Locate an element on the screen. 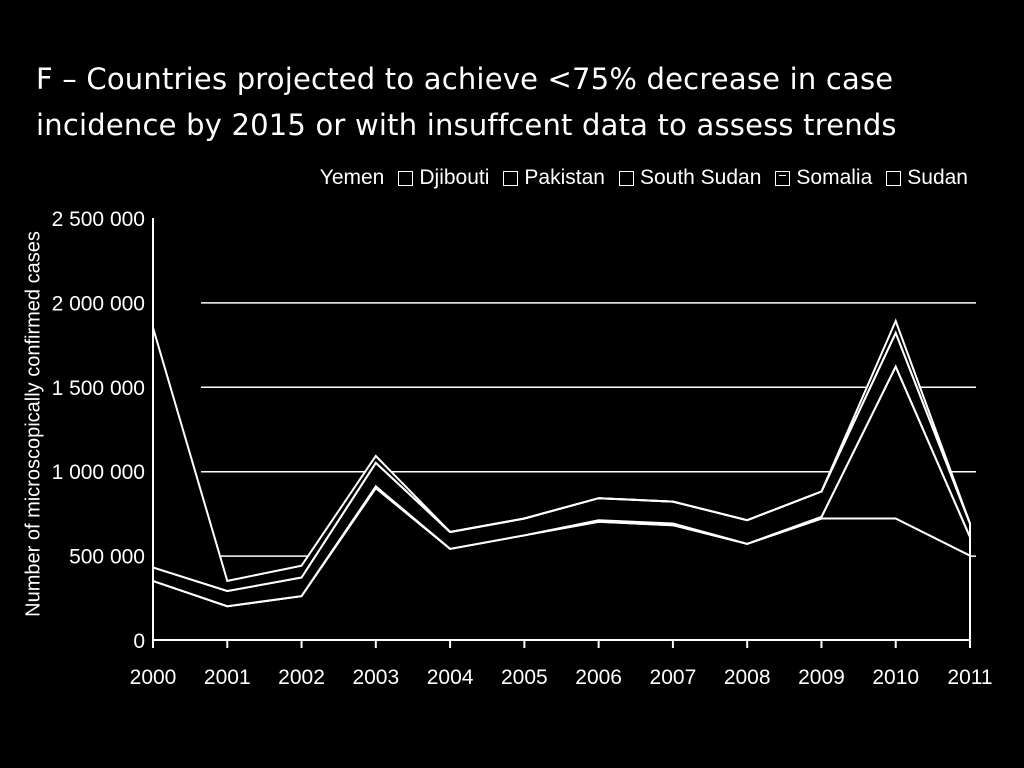 The width and height of the screenshot is (1024, 768). x-tick-label: 2001 is located at coordinates (227, 677).